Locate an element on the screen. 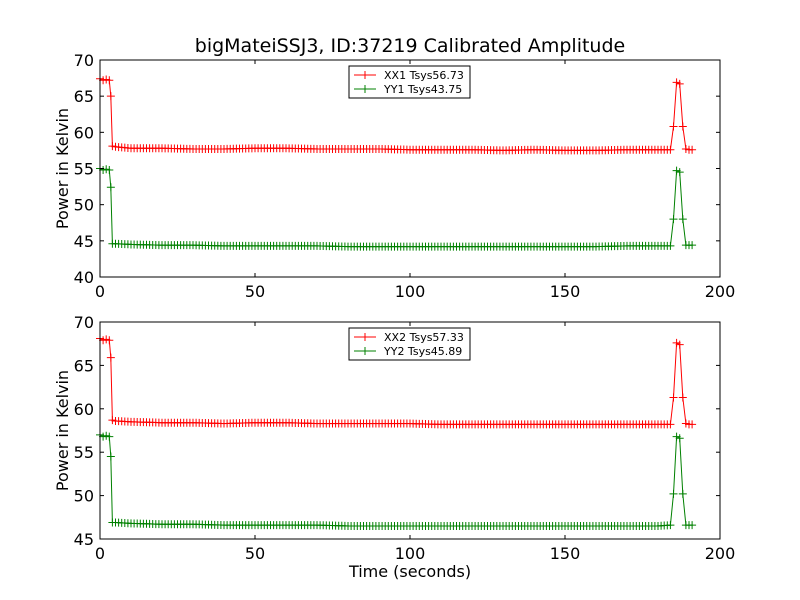 The width and height of the screenshot is (800, 600). legend-label: YY1 Tsys43.75 is located at coordinates (422, 89).